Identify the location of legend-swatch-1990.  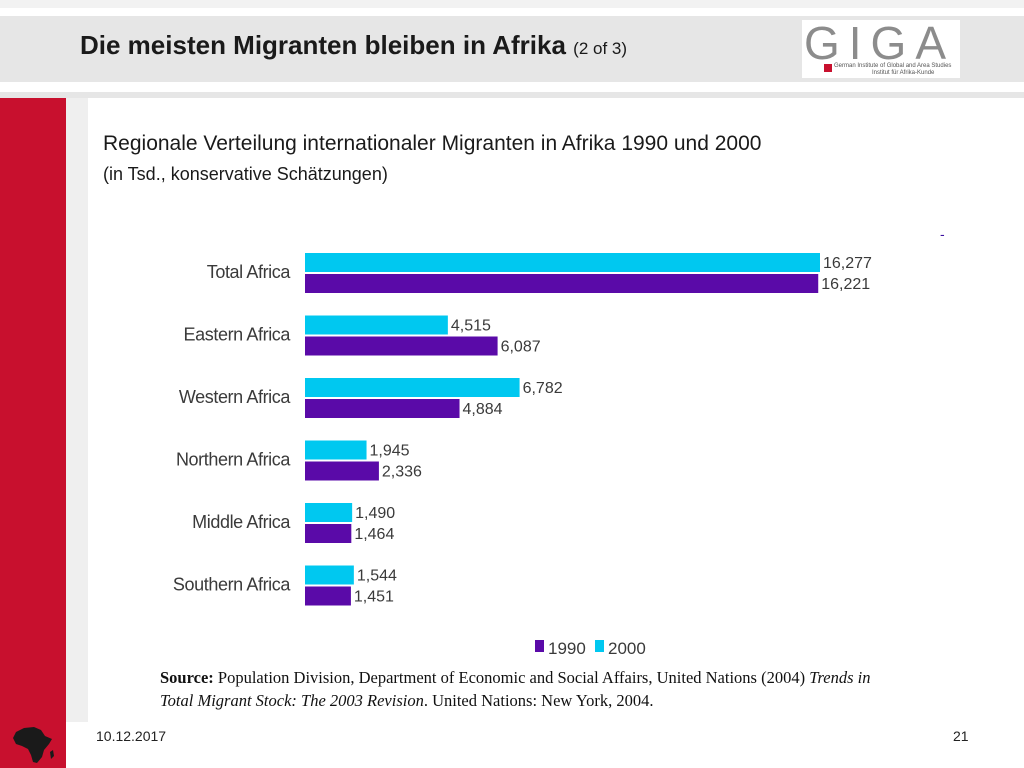
(539, 646).